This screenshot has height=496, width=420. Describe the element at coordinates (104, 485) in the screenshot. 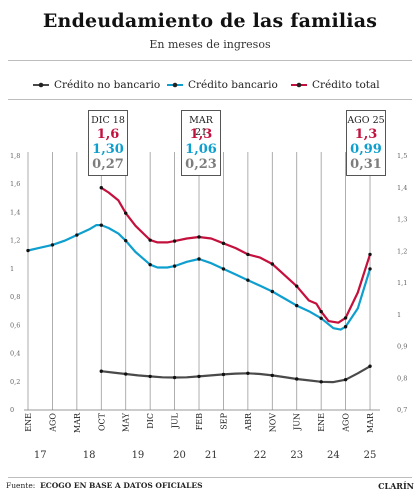

I see `source-note: Fuente: ECOGO EN BASE A DATOS OFICIALES` at that location.